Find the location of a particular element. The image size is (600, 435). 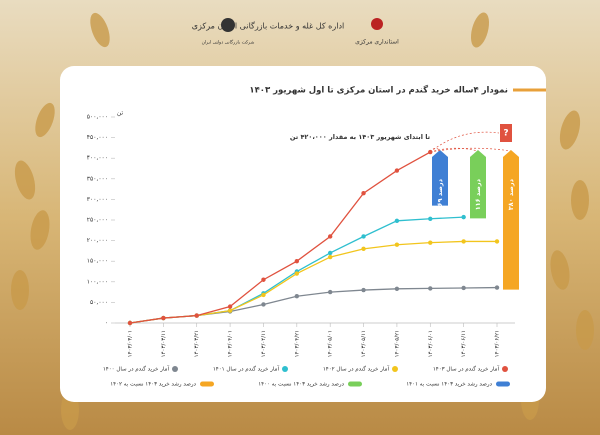

x-tick-label: ۱۴۰۳/۰۵/۱۱ is located at coordinates (364, 343).